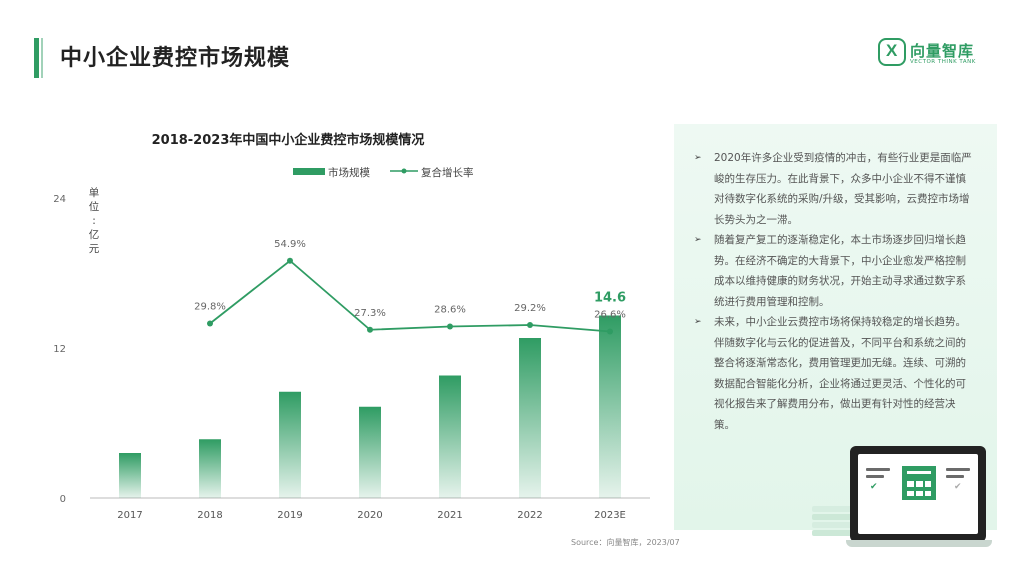 The width and height of the screenshot is (1024, 576). I want to click on logo-subtitle: VECTOR THINK TANK, so click(943, 62).